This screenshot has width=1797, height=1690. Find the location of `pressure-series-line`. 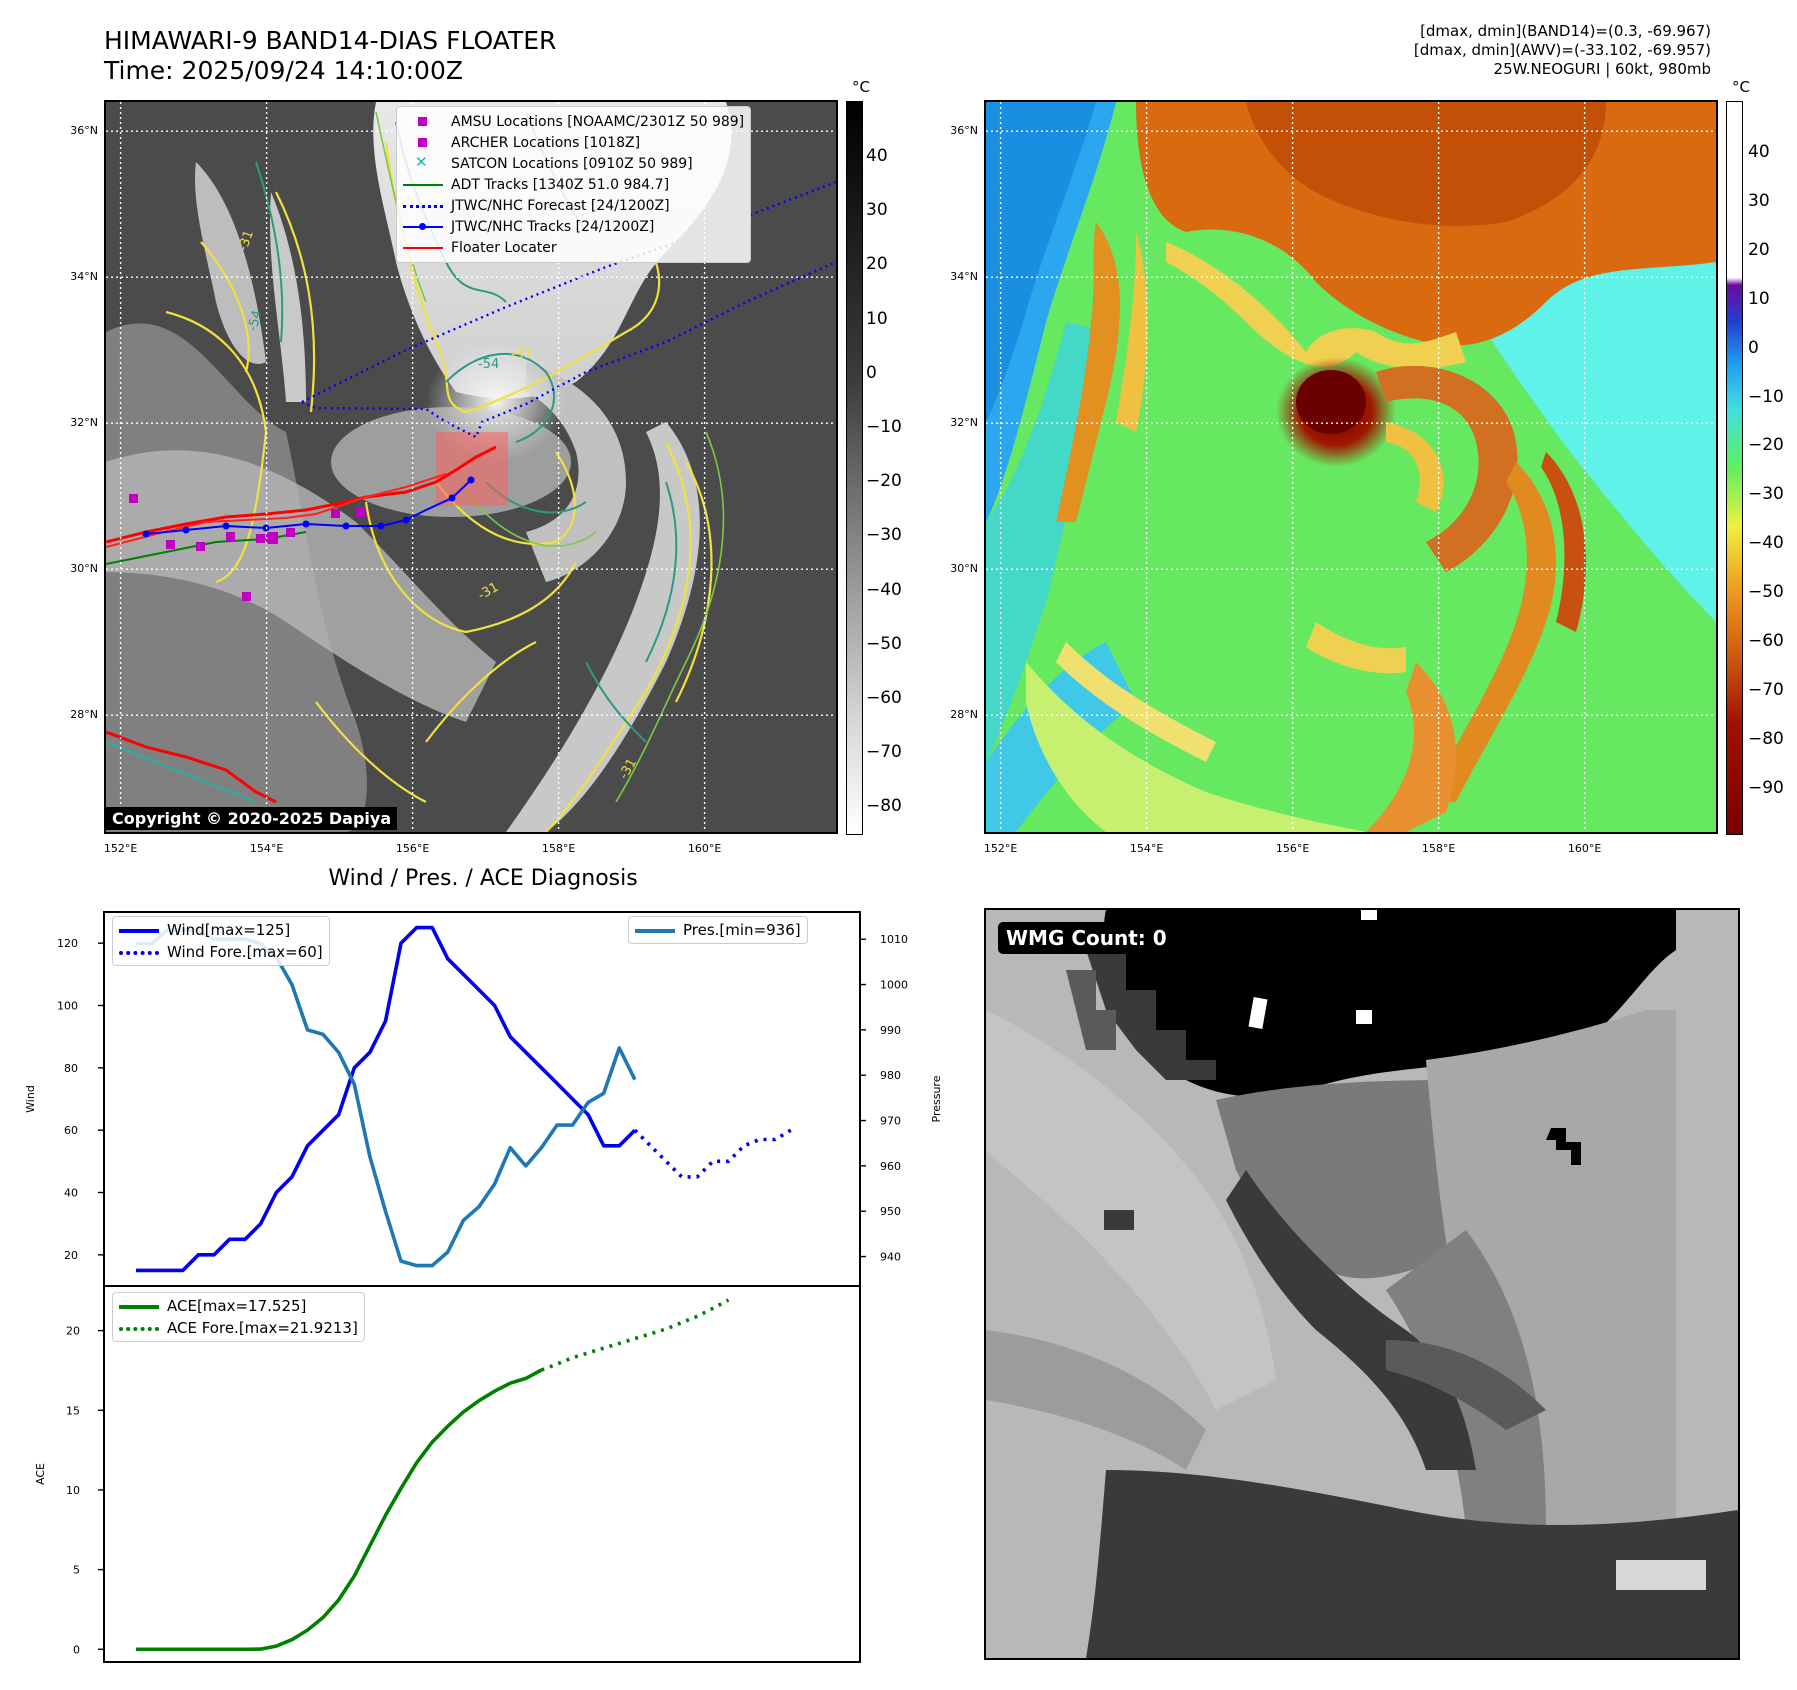

pressure-series-line is located at coordinates (386, 1098).